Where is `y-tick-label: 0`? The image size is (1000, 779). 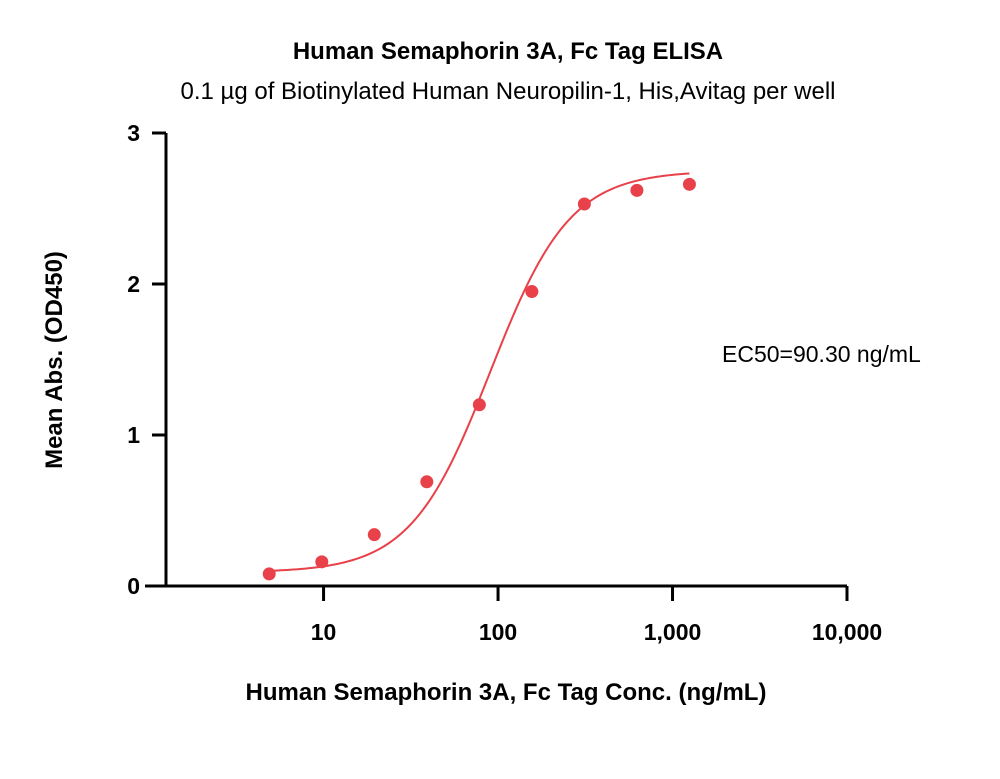
y-tick-label: 0 is located at coordinates (133, 586).